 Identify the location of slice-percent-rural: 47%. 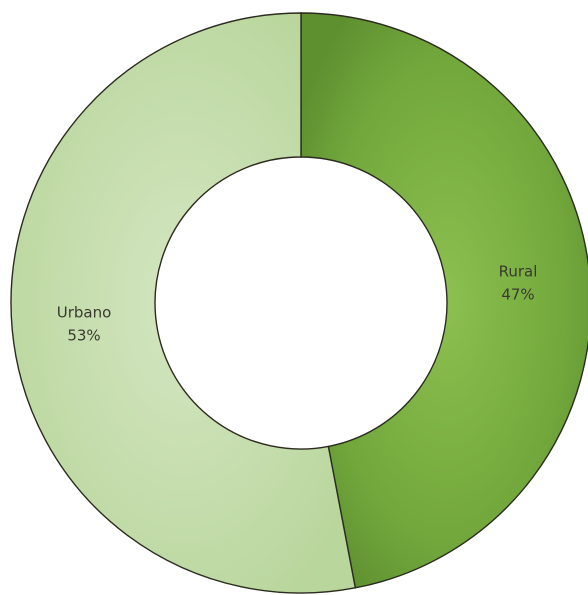
(517, 295).